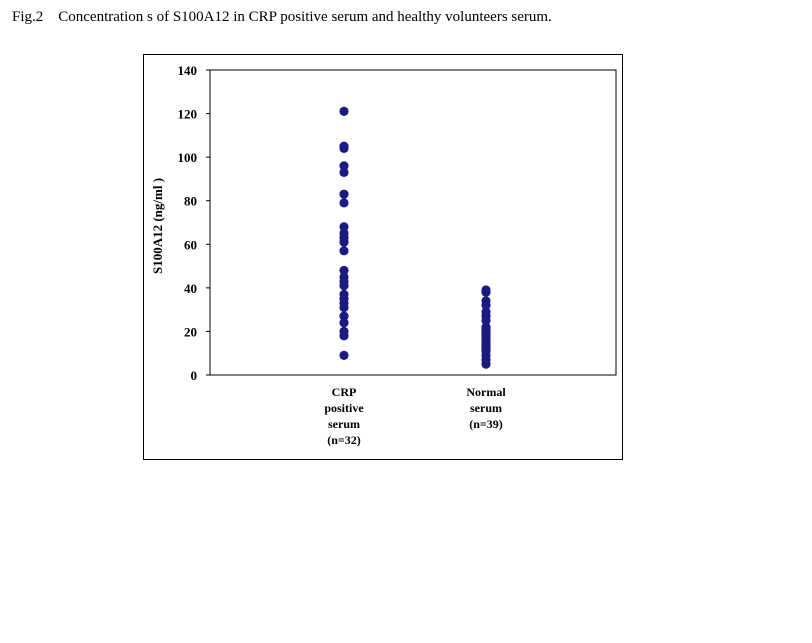  I want to click on y-tick-label: 120, so click(188, 114).